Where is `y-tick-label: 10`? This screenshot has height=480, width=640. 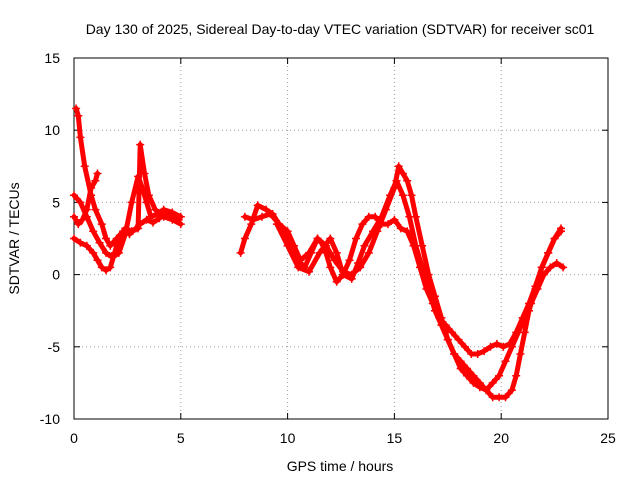
y-tick-label: 10 is located at coordinates (52, 130).